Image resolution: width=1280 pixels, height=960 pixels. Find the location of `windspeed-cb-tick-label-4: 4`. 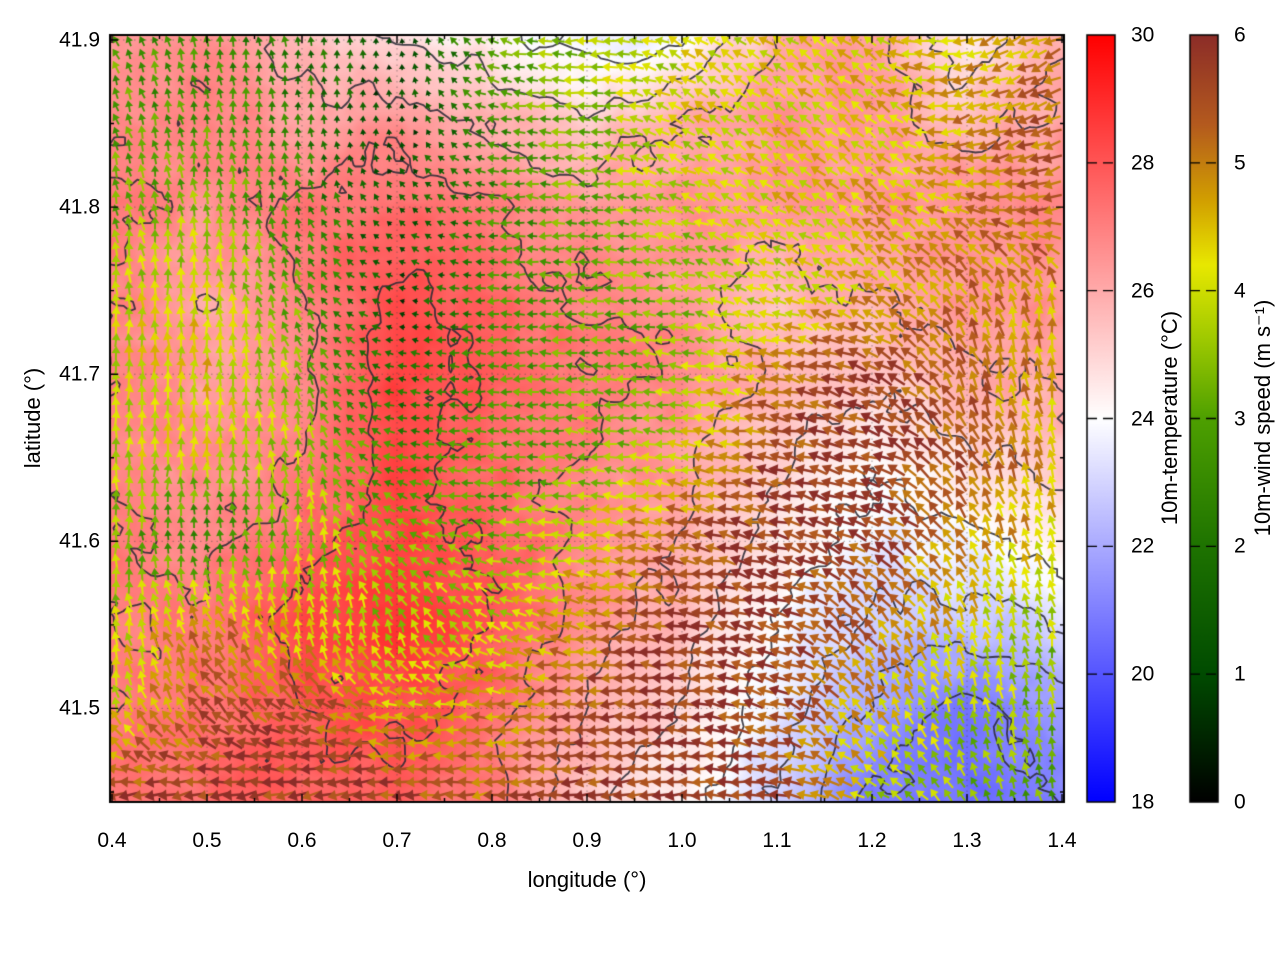

windspeed-cb-tick-label-4: 4 is located at coordinates (1240, 291).